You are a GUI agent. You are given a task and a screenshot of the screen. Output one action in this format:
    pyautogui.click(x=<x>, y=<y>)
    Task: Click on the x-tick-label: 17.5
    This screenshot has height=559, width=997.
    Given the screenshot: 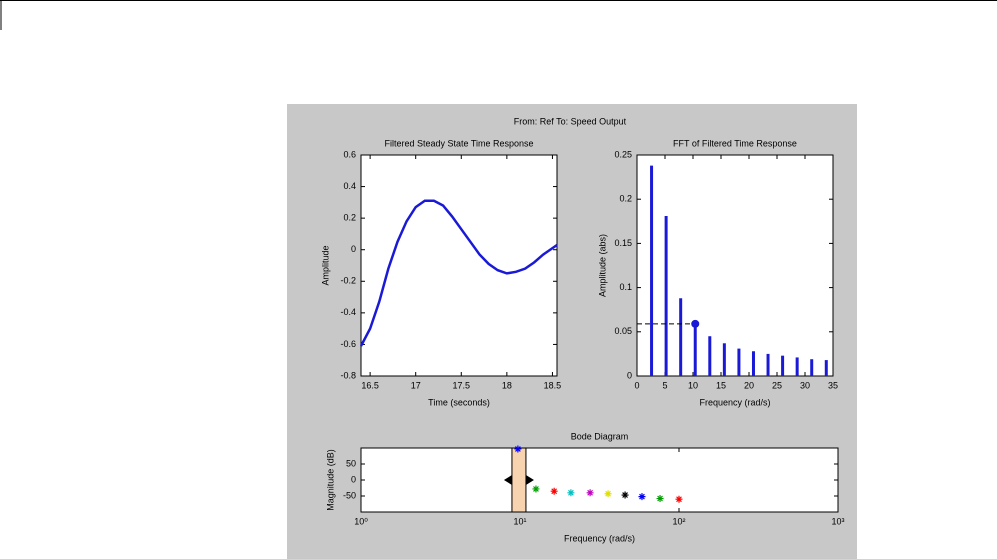 What is the action you would take?
    pyautogui.click(x=462, y=385)
    